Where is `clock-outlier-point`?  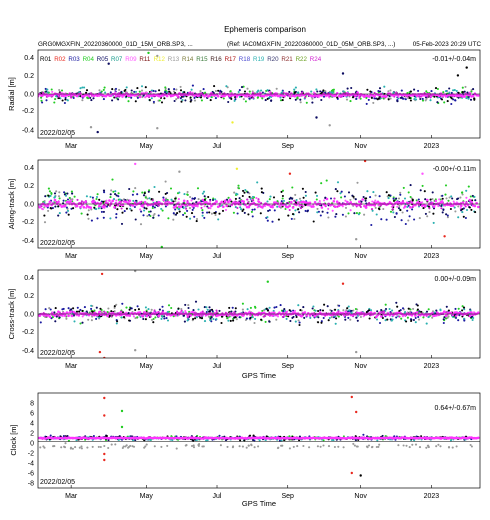 clock-outlier-point is located at coordinates (356, 412).